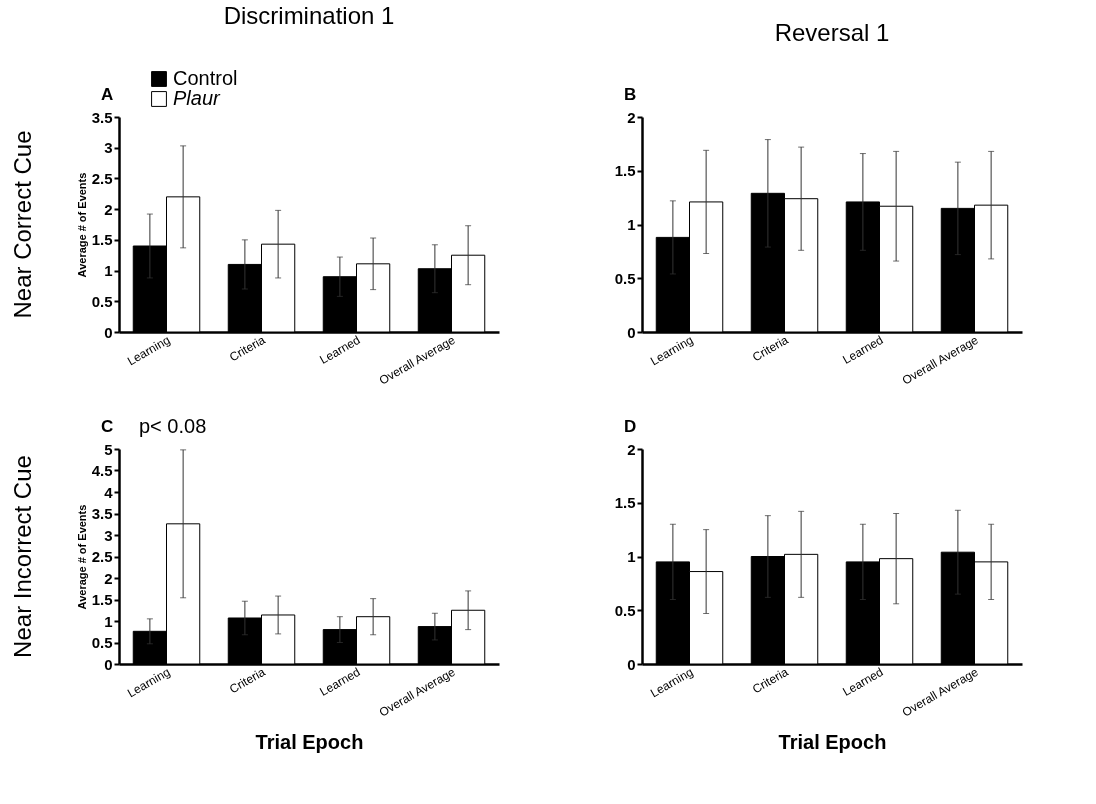 The image size is (1096, 804). I want to click on y-tick-label: 4, so click(109, 492).